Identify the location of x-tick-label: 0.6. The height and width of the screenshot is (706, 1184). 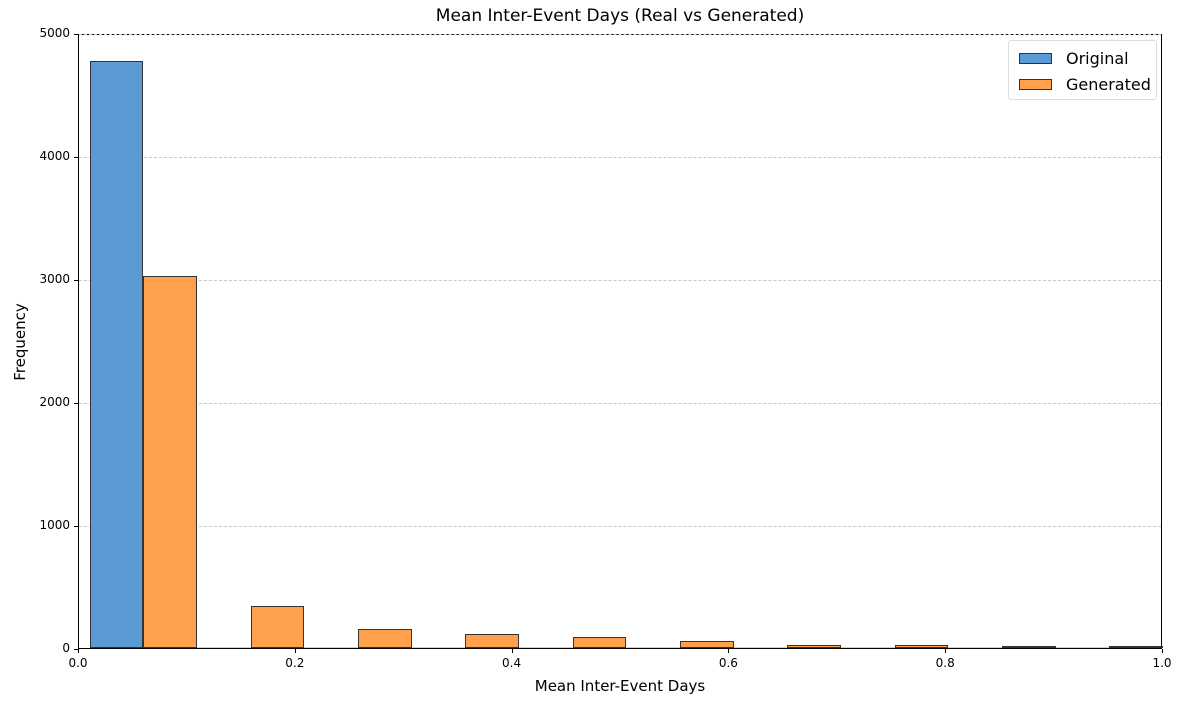
(728, 663).